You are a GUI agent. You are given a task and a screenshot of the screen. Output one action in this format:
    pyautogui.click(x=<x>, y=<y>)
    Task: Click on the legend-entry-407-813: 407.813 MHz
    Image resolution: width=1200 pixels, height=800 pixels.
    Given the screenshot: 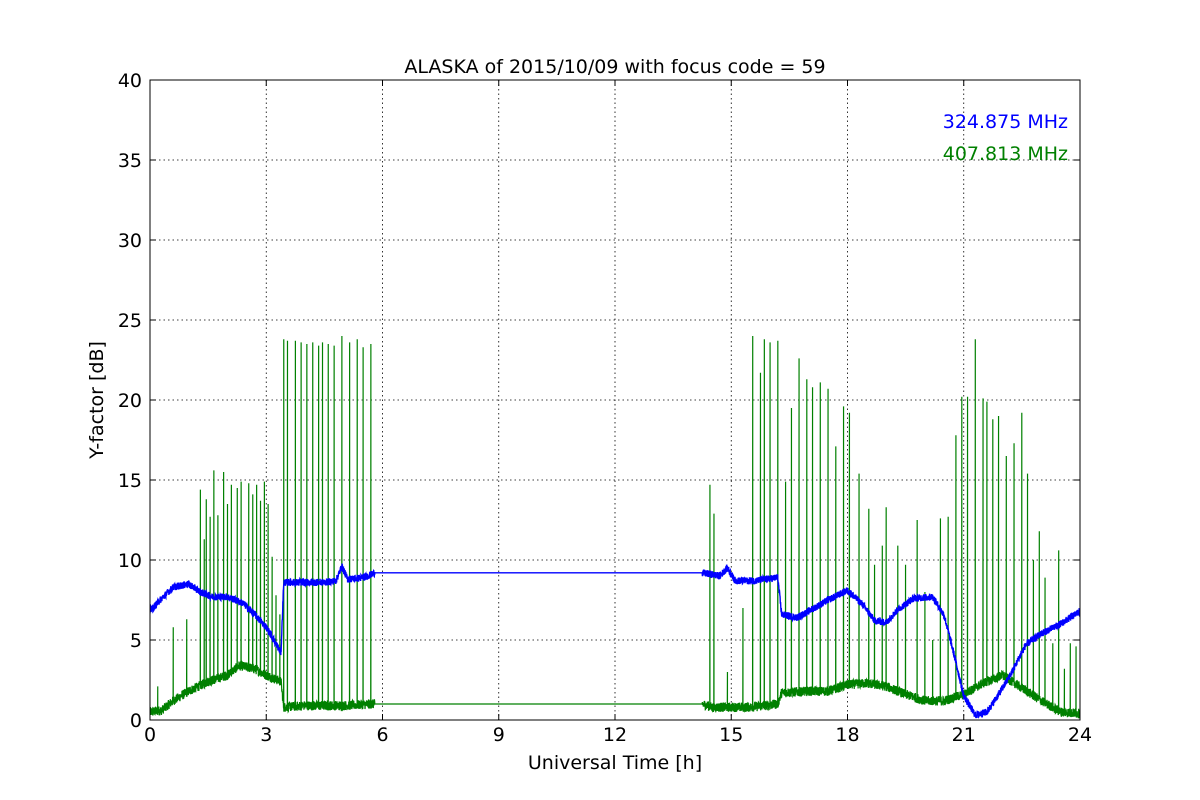 What is the action you would take?
    pyautogui.click(x=1005, y=154)
    